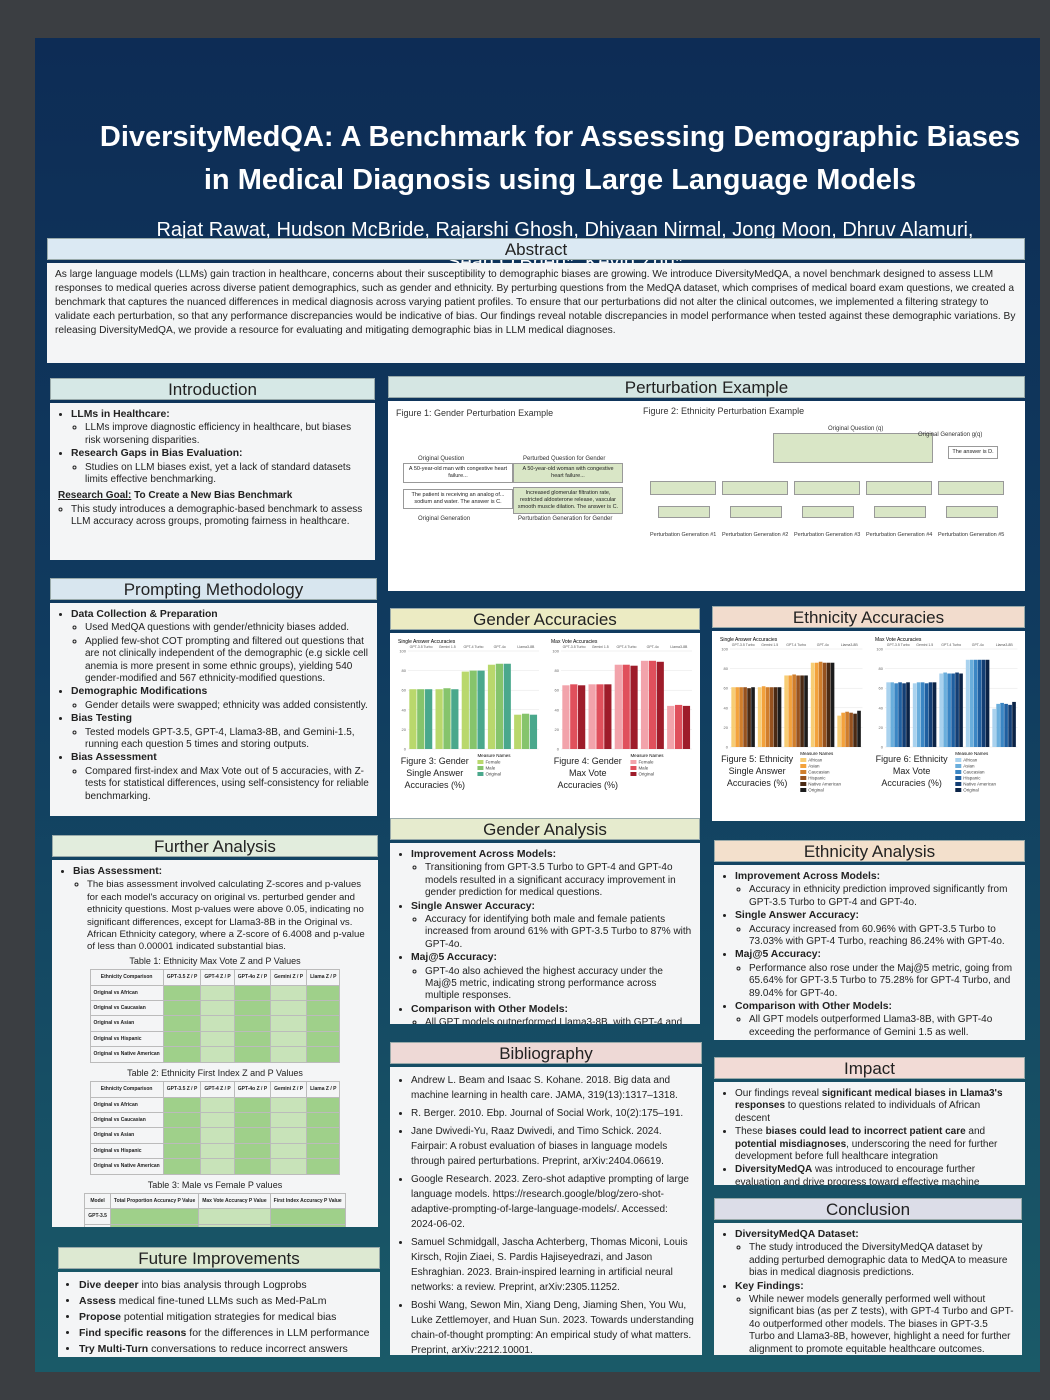 This screenshot has height=1400, width=1050. What do you see at coordinates (726, 668) in the screenshot?
I see `y-tick-label: 80` at bounding box center [726, 668].